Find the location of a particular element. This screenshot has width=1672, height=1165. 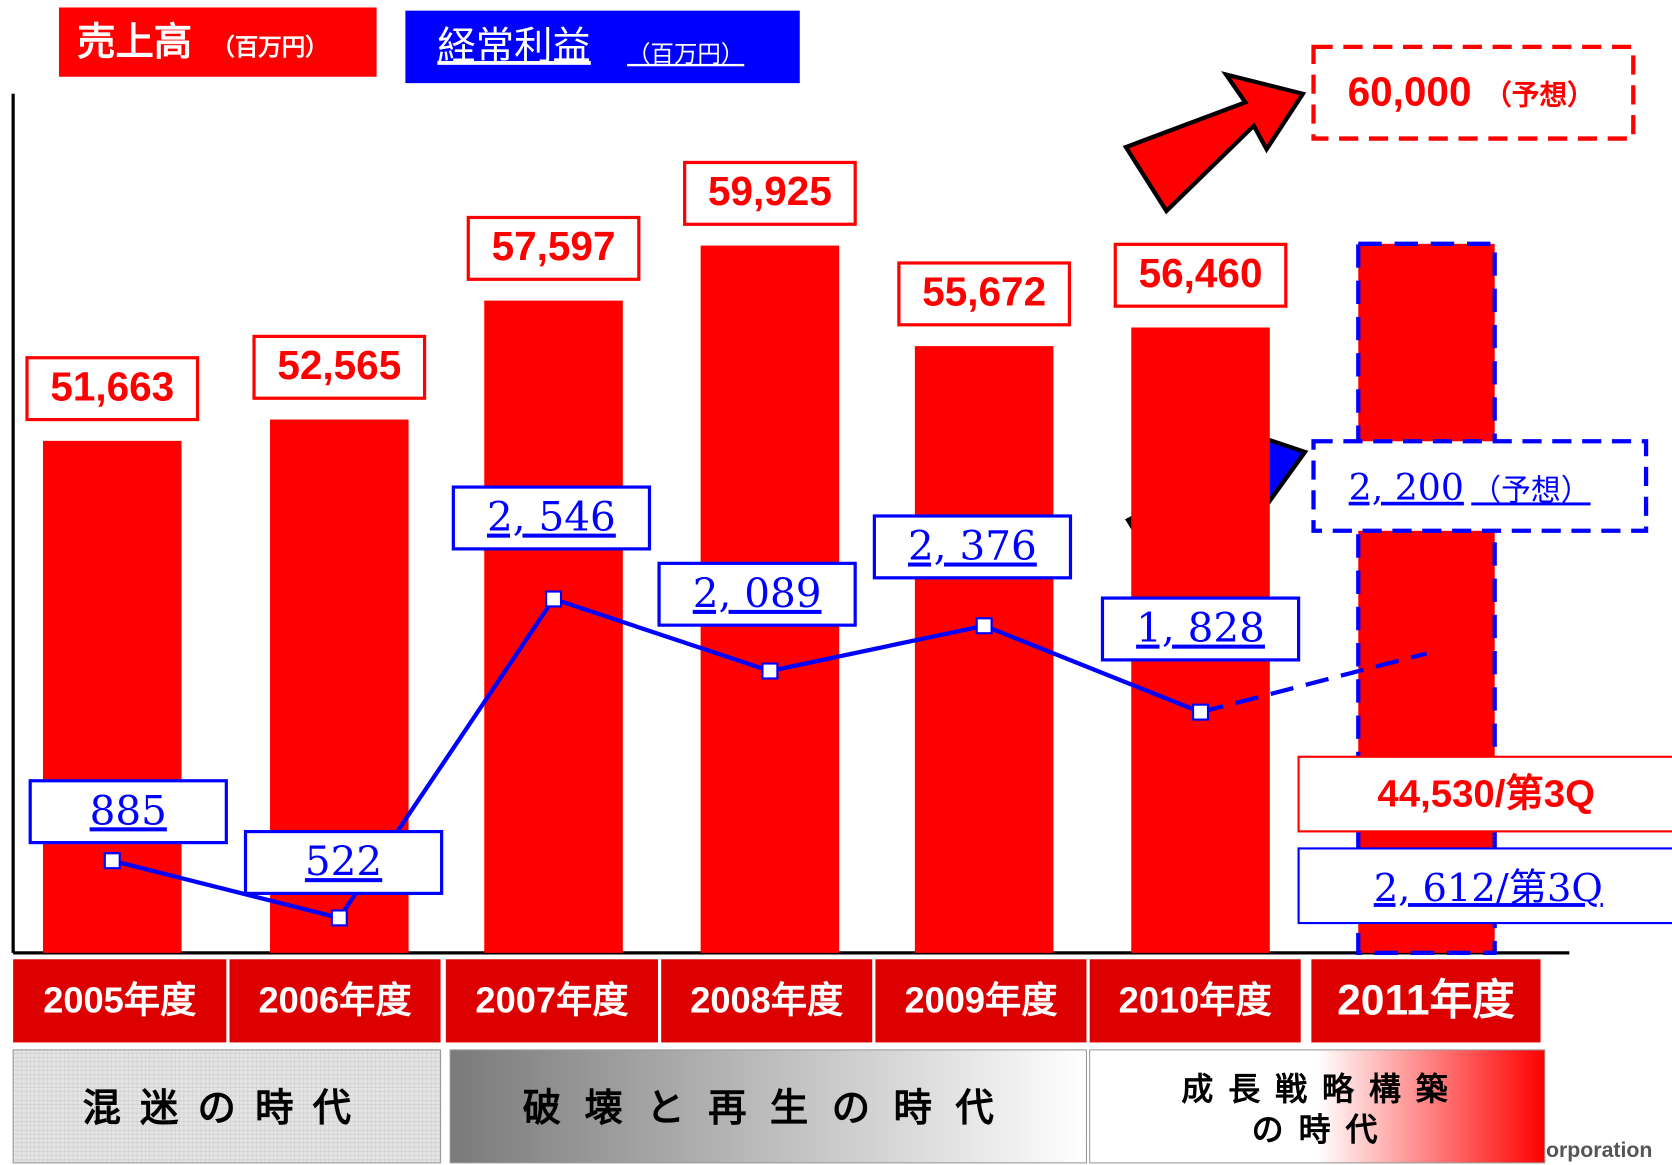

q3-label: 2, 612/第3Q is located at coordinates (1488, 888).